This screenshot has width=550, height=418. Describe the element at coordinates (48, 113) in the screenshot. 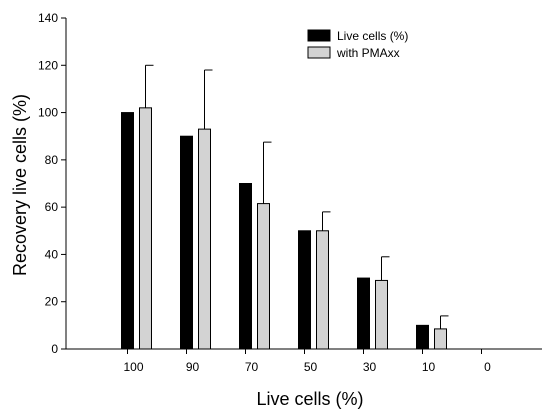

I see `y-tick-label: 100` at that location.